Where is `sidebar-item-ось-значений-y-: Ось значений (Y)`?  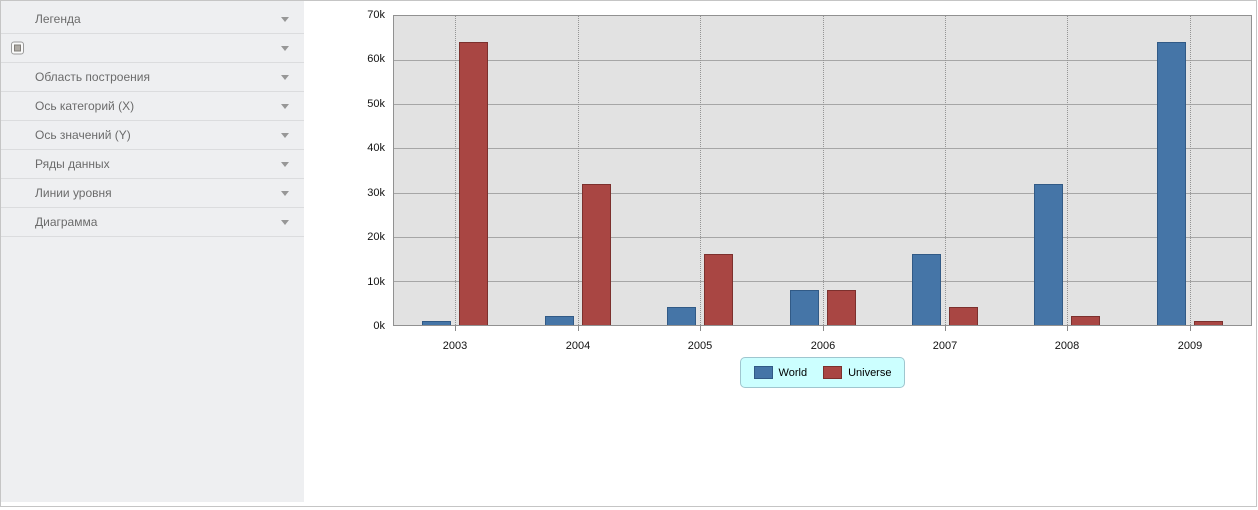
sidebar-item-ось-значений-y-: Ось значений (Y) is located at coordinates (152, 135).